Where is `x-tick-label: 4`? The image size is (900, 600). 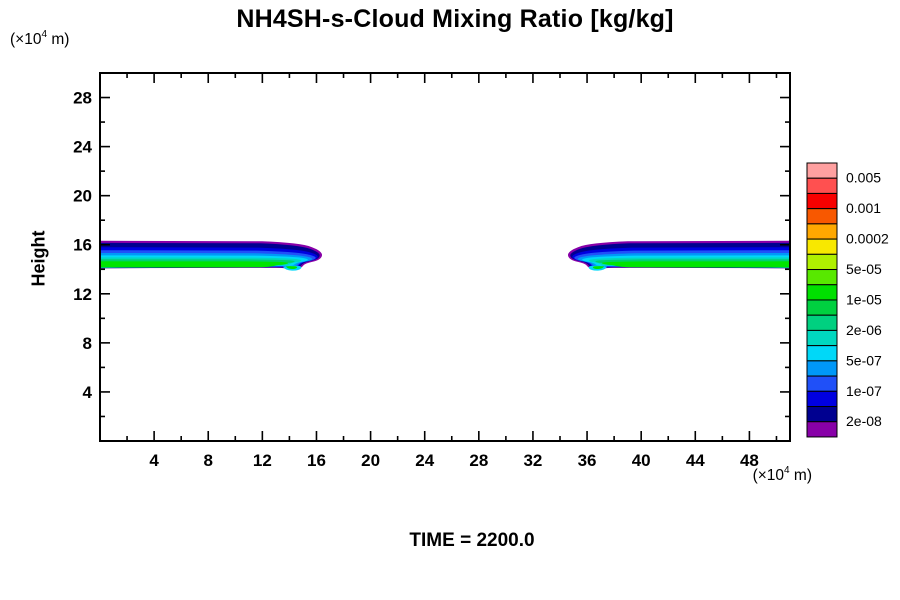
x-tick-label: 4 is located at coordinates (154, 460).